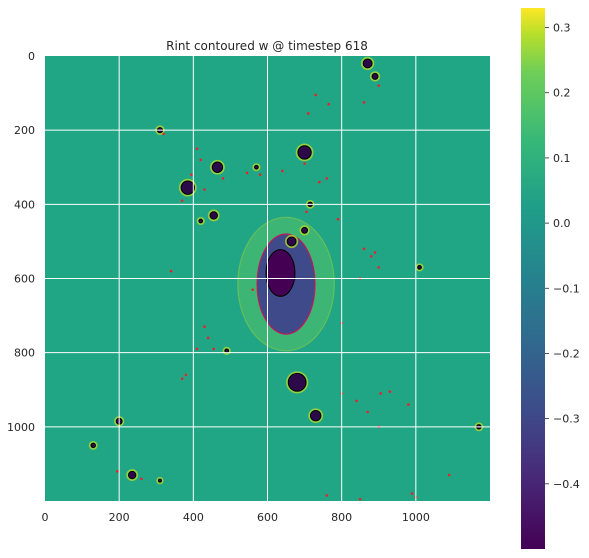  What do you see at coordinates (341, 517) in the screenshot?
I see `x-tick-label: 800` at bounding box center [341, 517].